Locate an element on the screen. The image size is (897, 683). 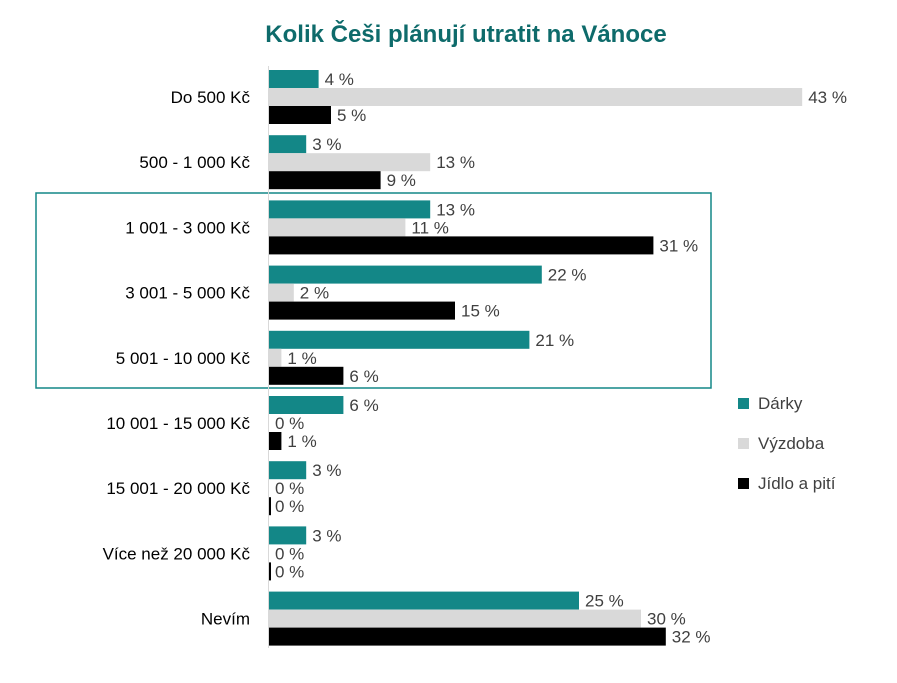
value-label: 21 % is located at coordinates (554, 340).